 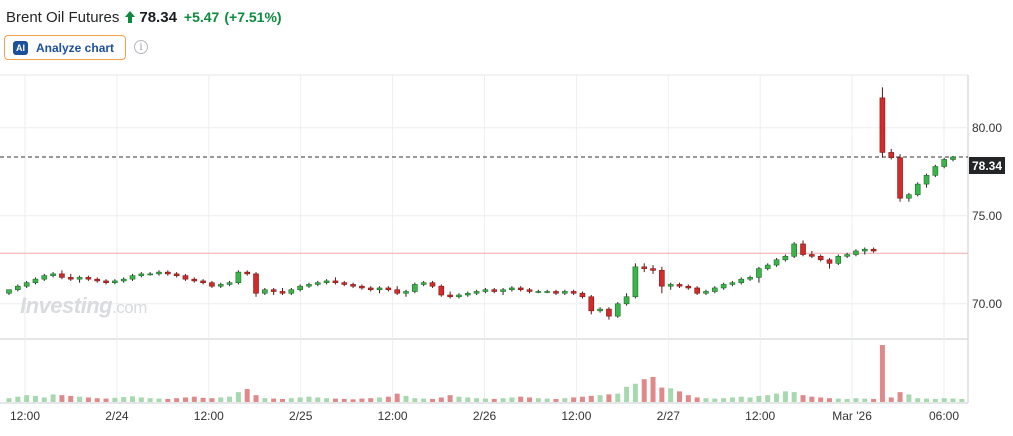 I want to click on analyze-chart-label: Analyze chart, so click(x=75, y=47).